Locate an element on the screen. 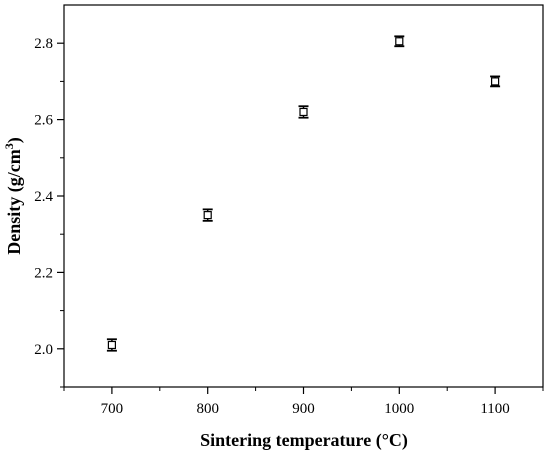 The image size is (550, 455). x-axis-title: Sintering temperature (°C) is located at coordinates (304, 440).